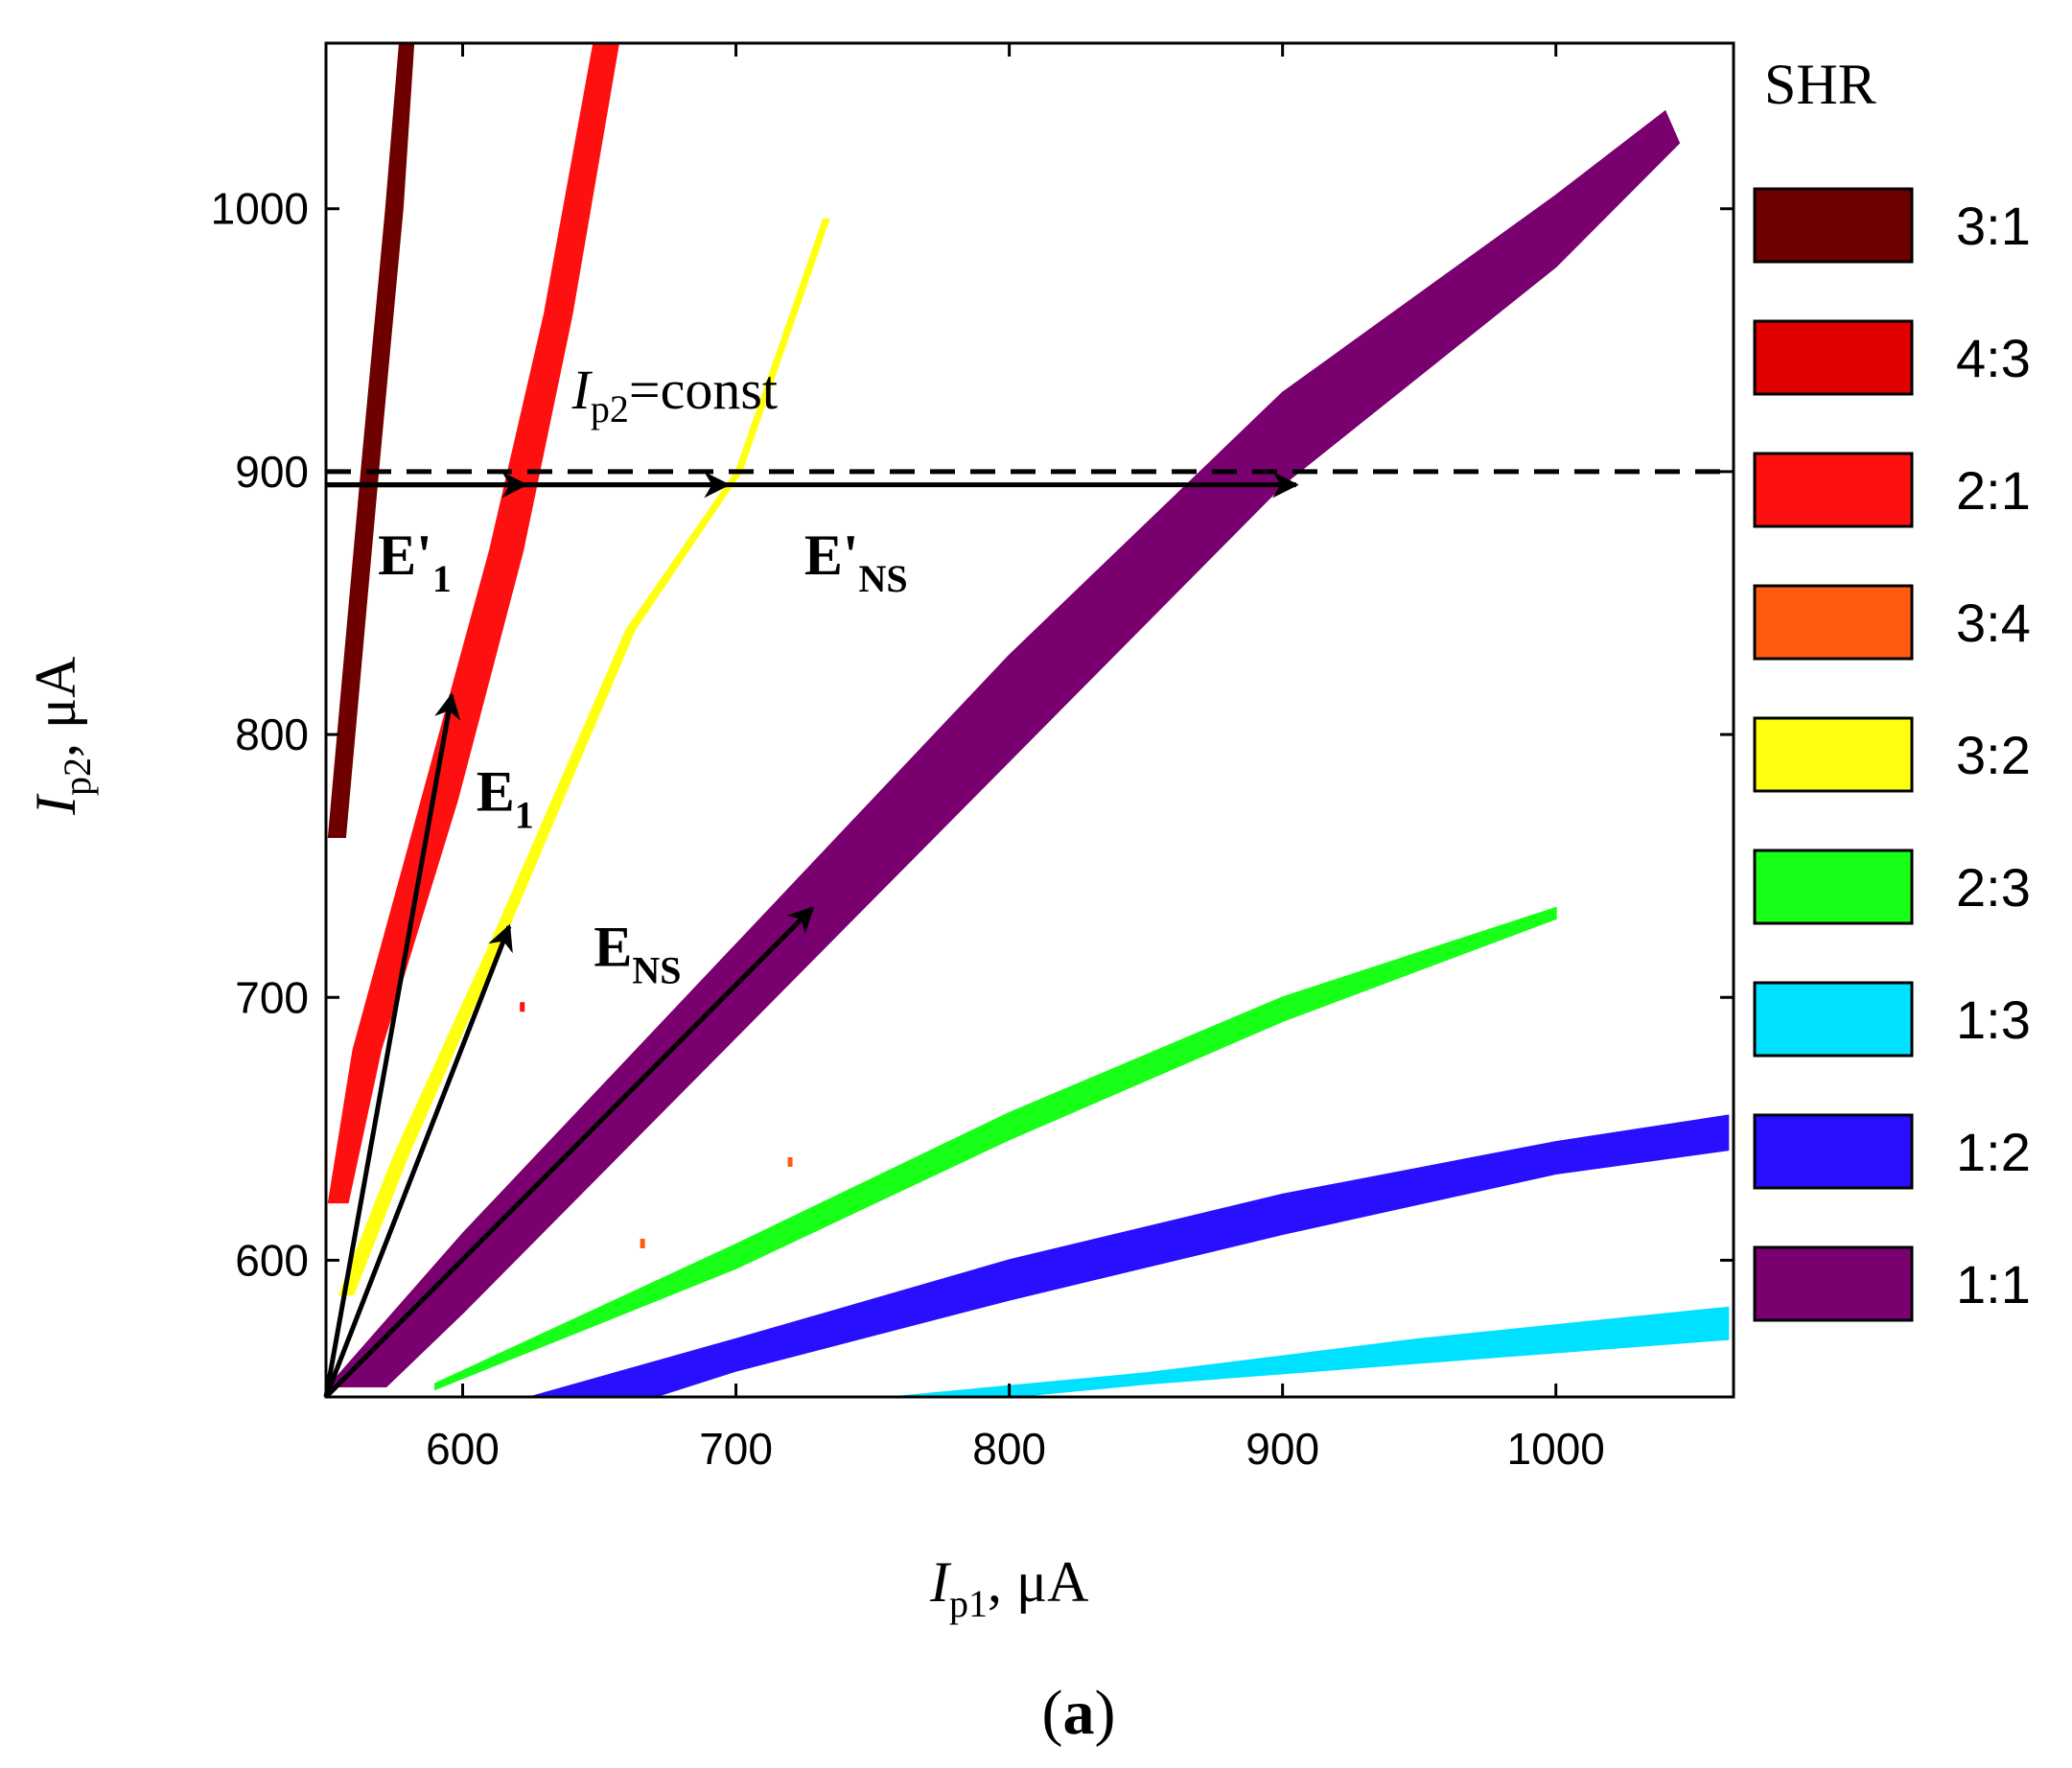 The height and width of the screenshot is (1768, 2072). I want to click on annotation-1: E'1, so click(415, 561).